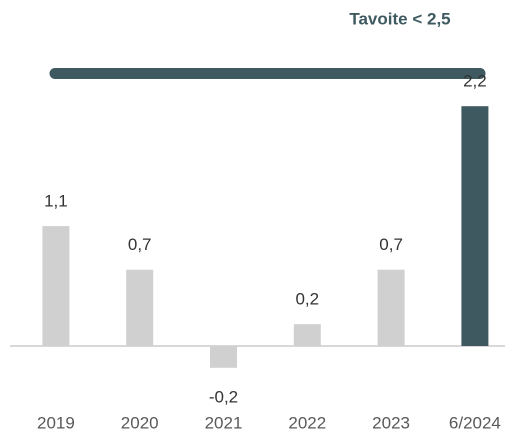 Image resolution: width=513 pixels, height=440 pixels. Describe the element at coordinates (223, 396) in the screenshot. I see `value-label: -0,2` at that location.